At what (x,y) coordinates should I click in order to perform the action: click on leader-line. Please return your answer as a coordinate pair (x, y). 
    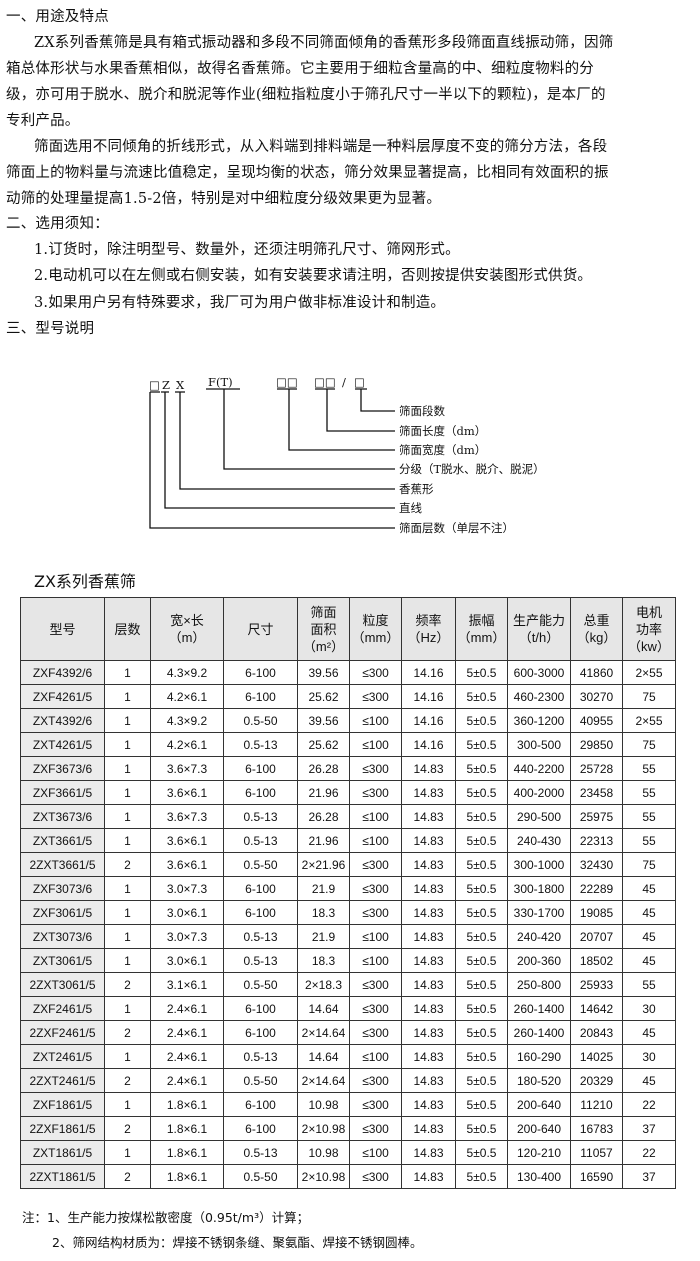
    Looking at the image, I should click on (285, 440).